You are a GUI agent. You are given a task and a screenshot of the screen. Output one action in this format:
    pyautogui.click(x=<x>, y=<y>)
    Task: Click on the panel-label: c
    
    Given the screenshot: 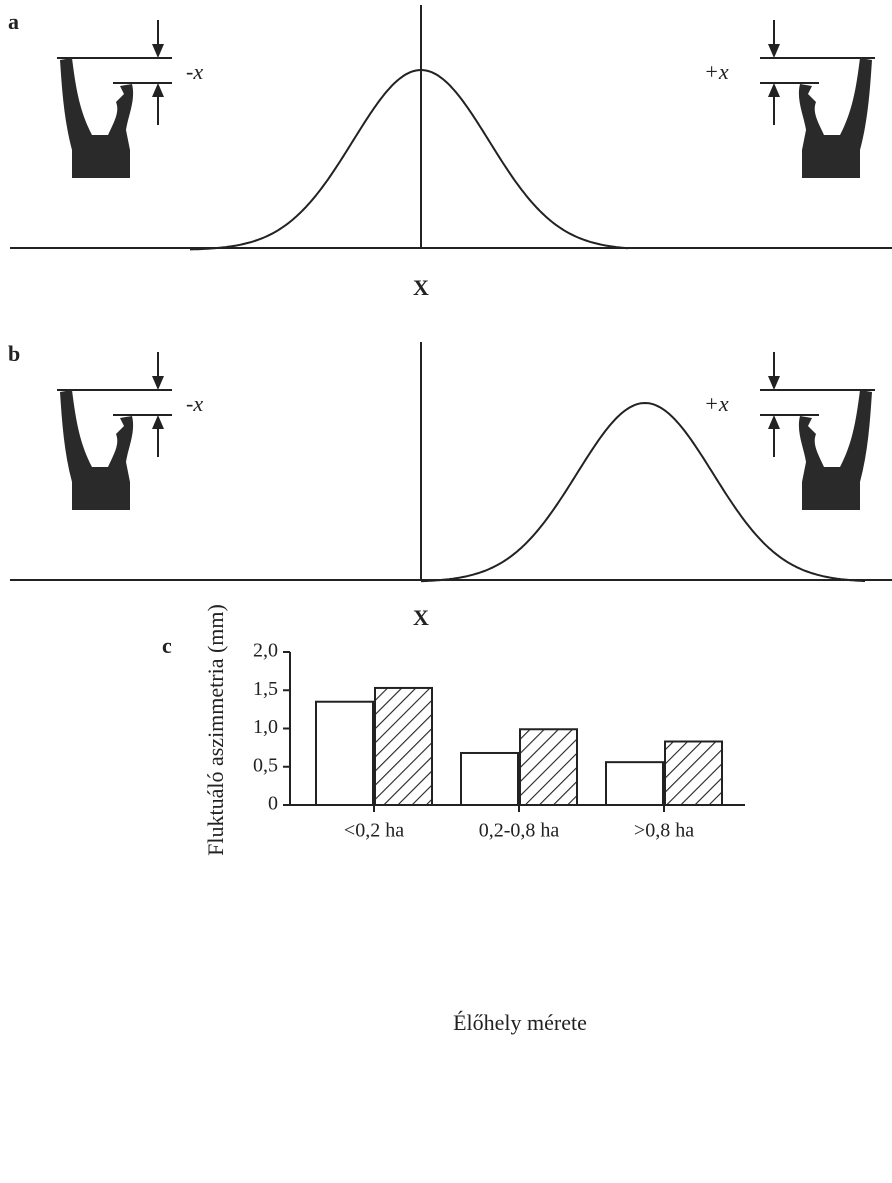 What is the action you would take?
    pyautogui.click(x=167, y=645)
    